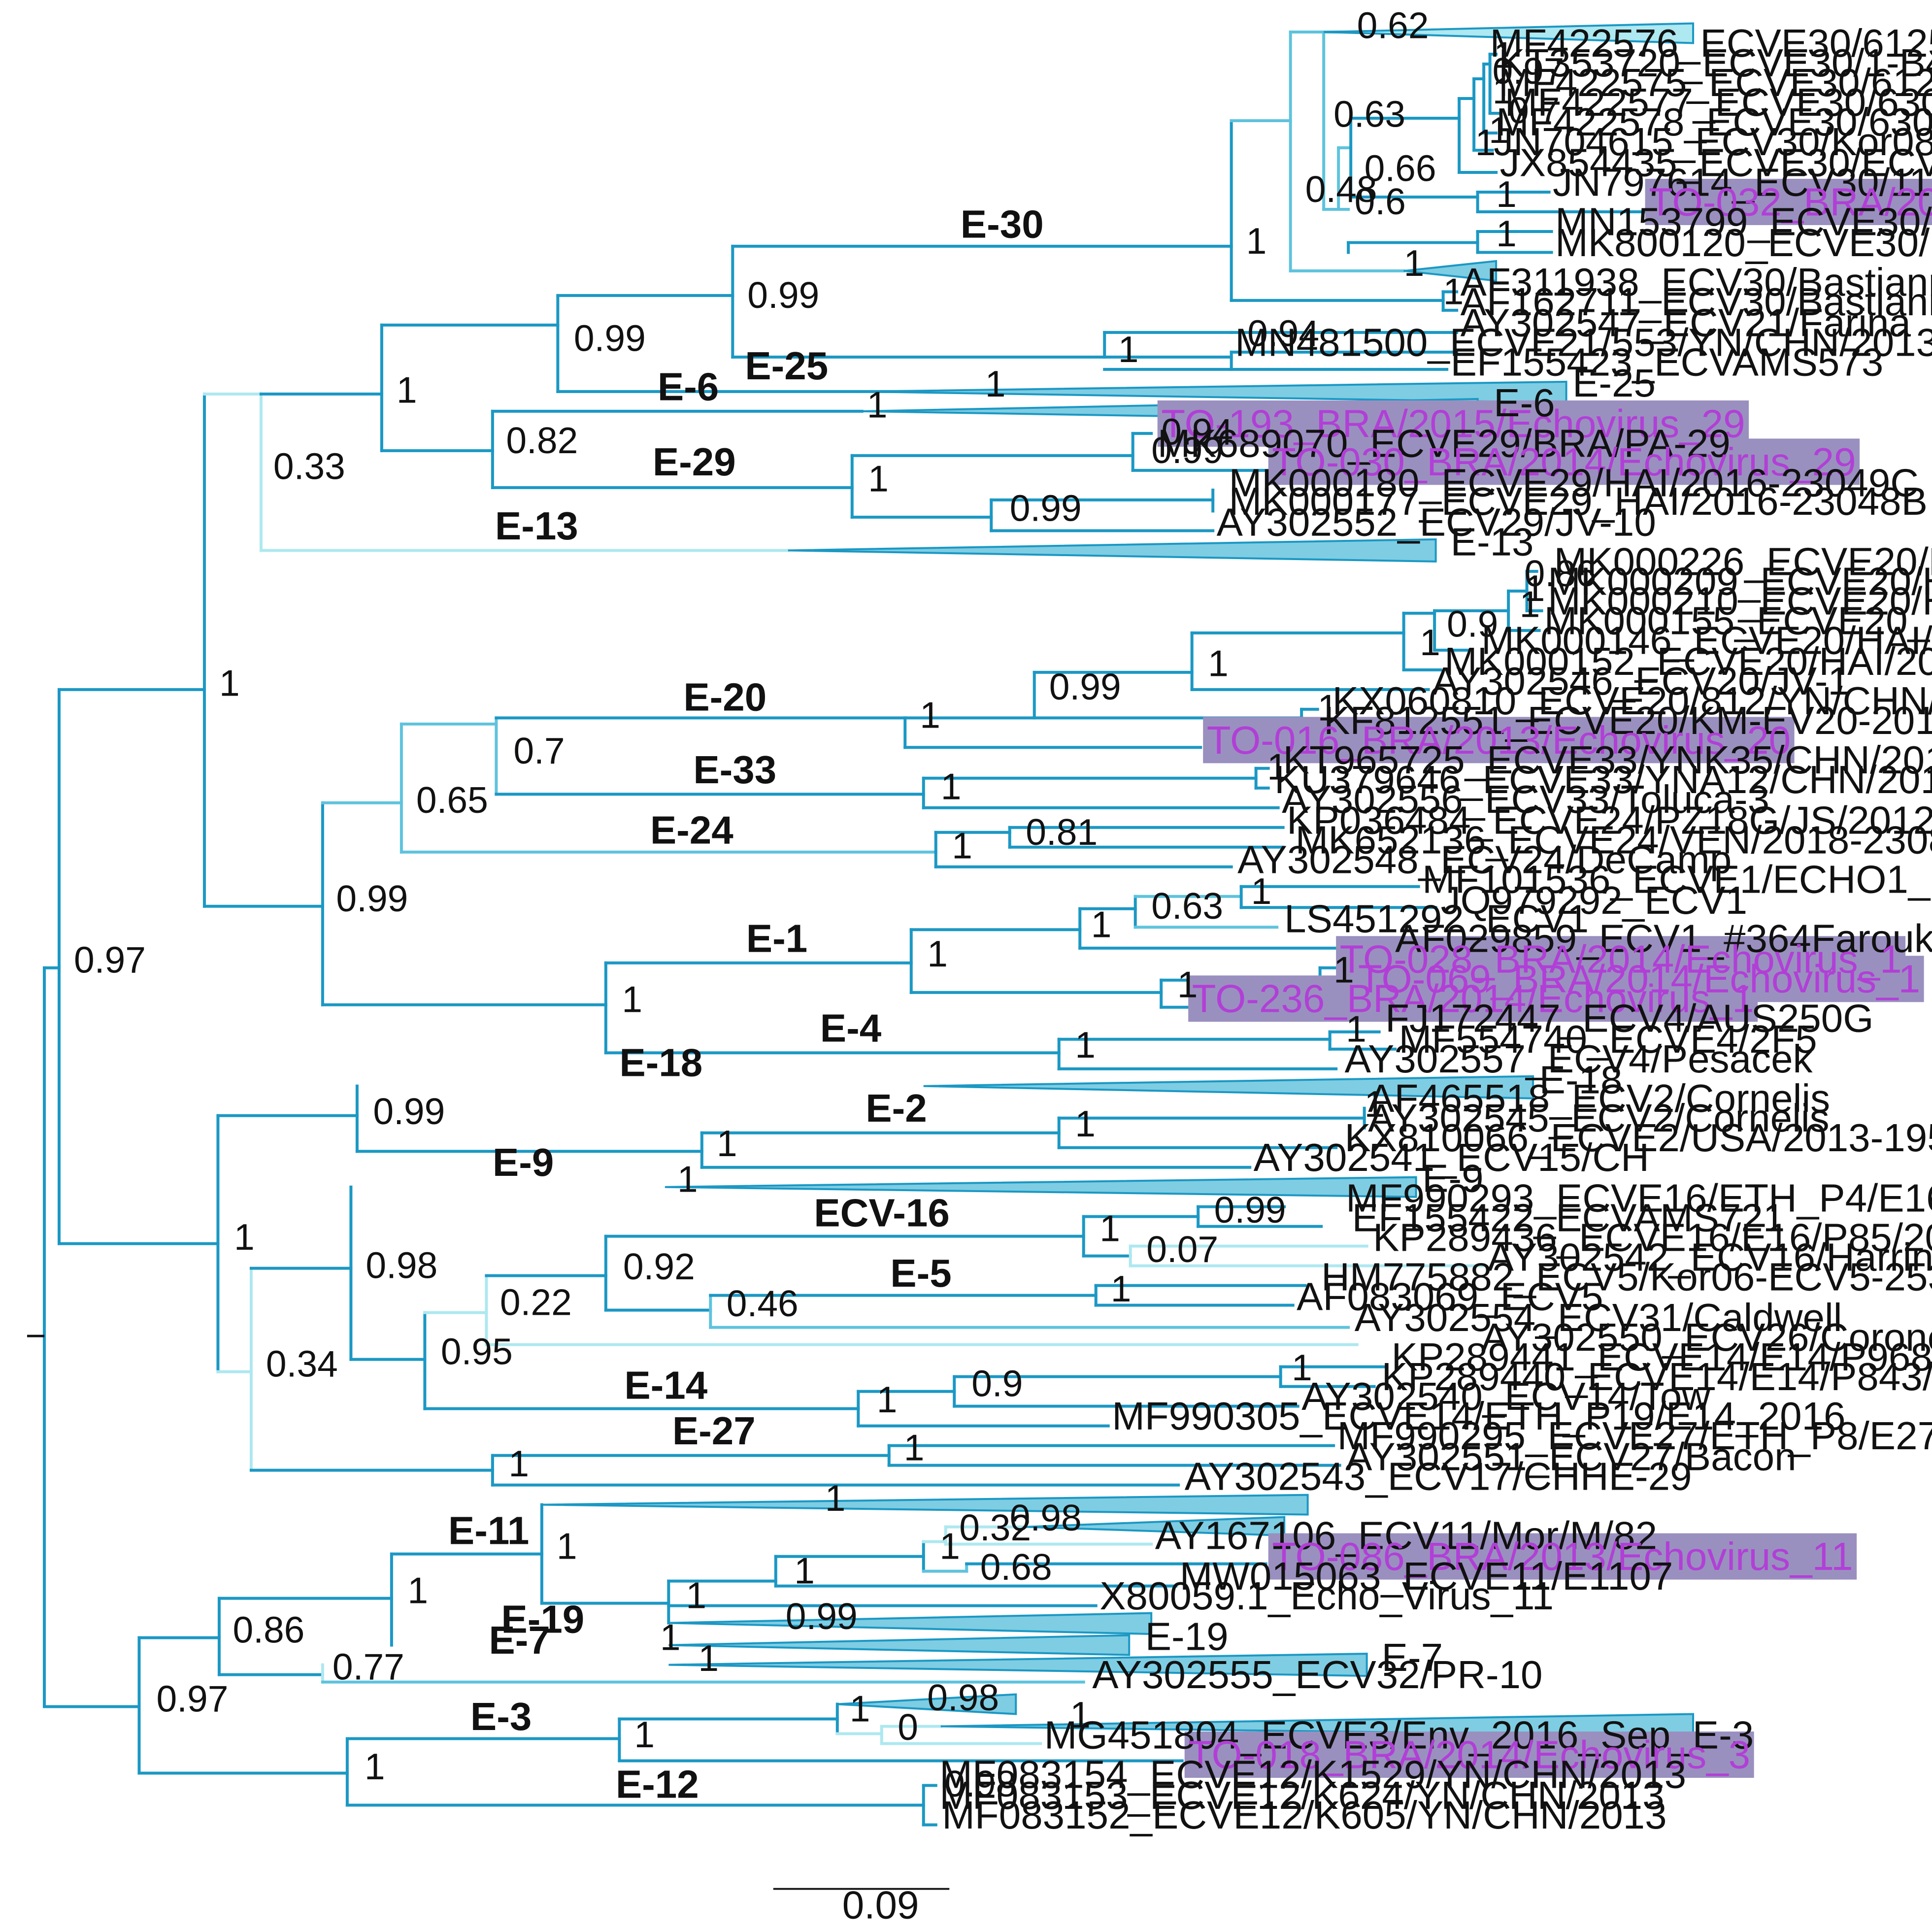 This screenshot has width=1932, height=1932. Describe the element at coordinates (268, 1630) in the screenshot. I see `support-value: 0.86` at that location.